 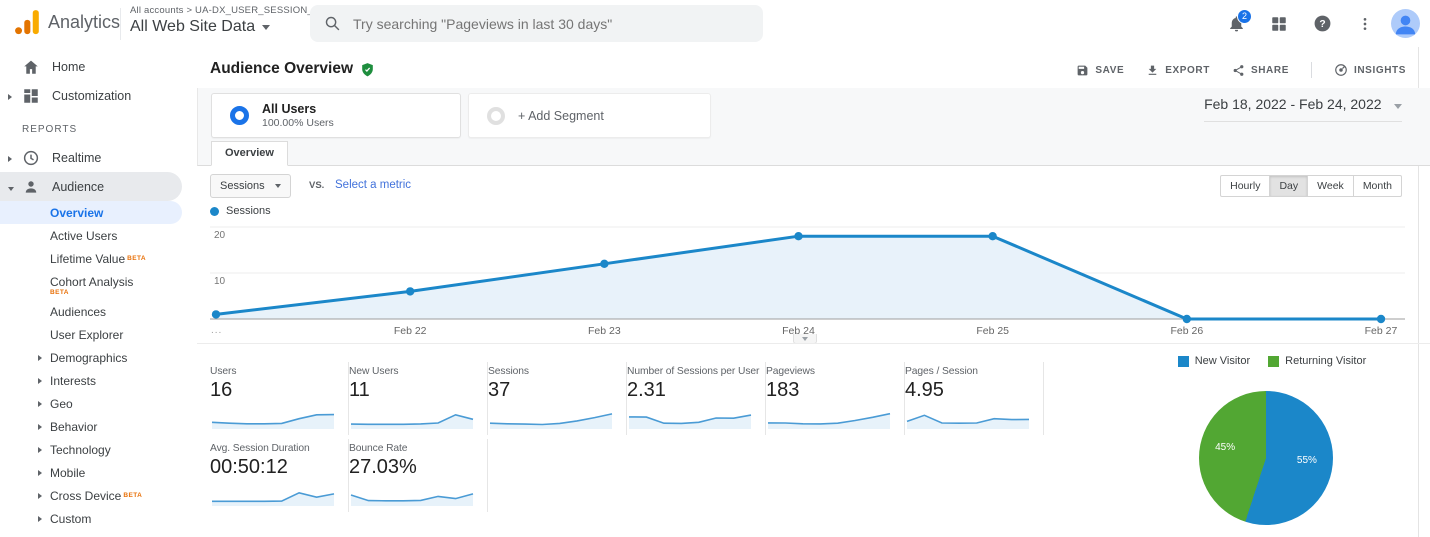 What do you see at coordinates (1279, 24) in the screenshot?
I see `apps-button` at bounding box center [1279, 24].